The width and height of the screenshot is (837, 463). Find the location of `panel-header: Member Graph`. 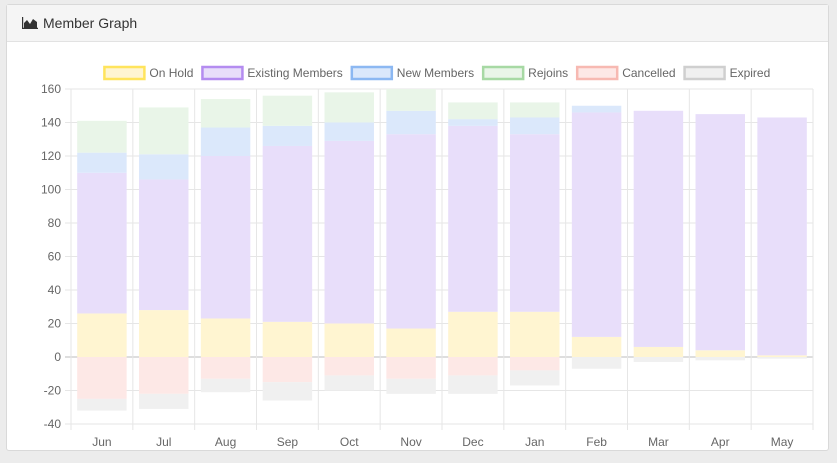

panel-header: Member Graph is located at coordinates (417, 23).